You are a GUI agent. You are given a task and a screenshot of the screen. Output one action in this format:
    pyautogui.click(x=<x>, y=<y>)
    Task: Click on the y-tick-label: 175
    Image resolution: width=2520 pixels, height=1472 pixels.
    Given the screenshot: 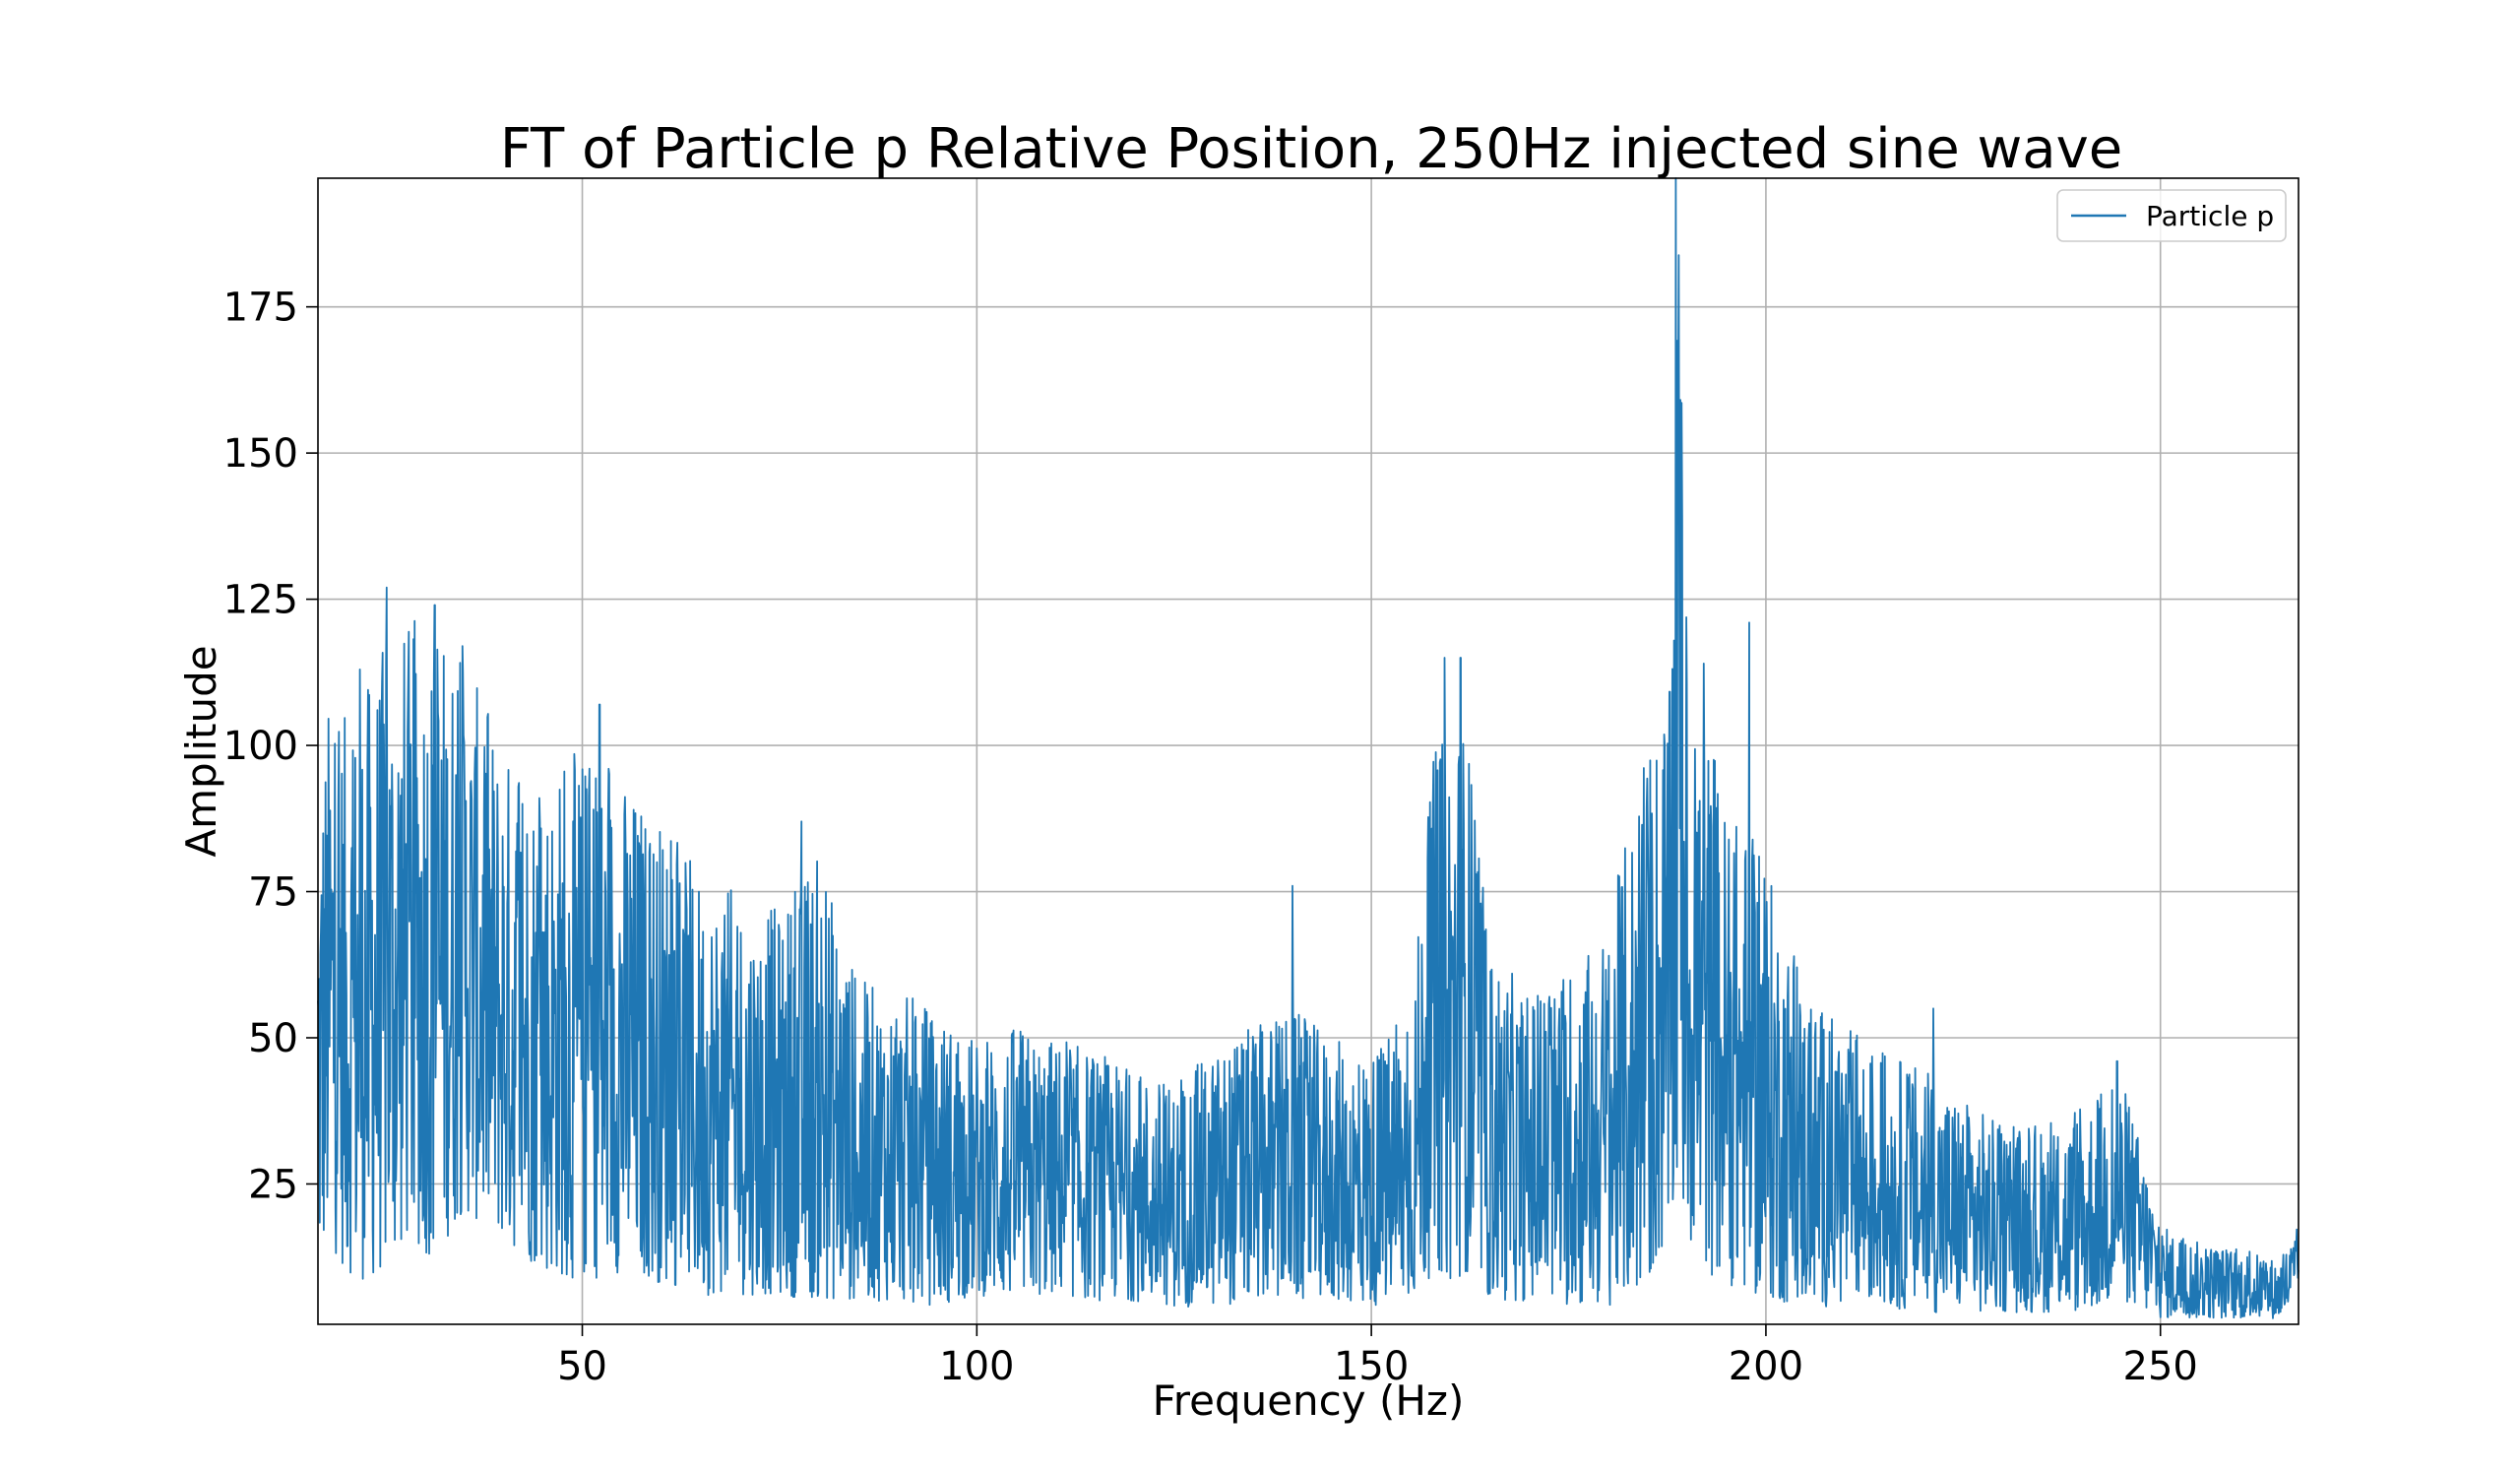 What is the action you would take?
    pyautogui.click(x=260, y=308)
    